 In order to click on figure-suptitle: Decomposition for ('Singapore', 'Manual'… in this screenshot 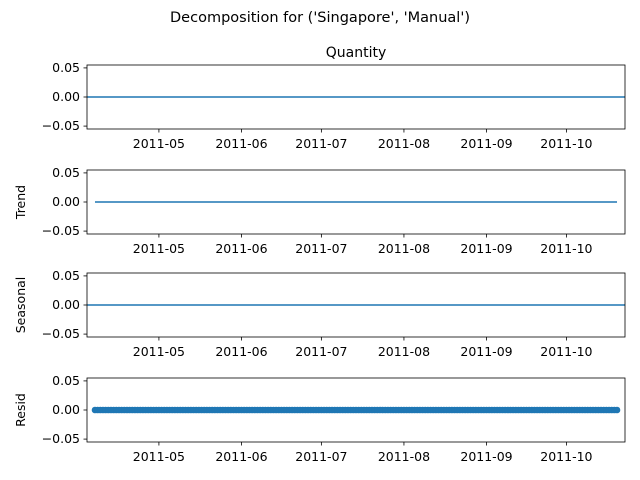, I will do `click(320, 18)`.